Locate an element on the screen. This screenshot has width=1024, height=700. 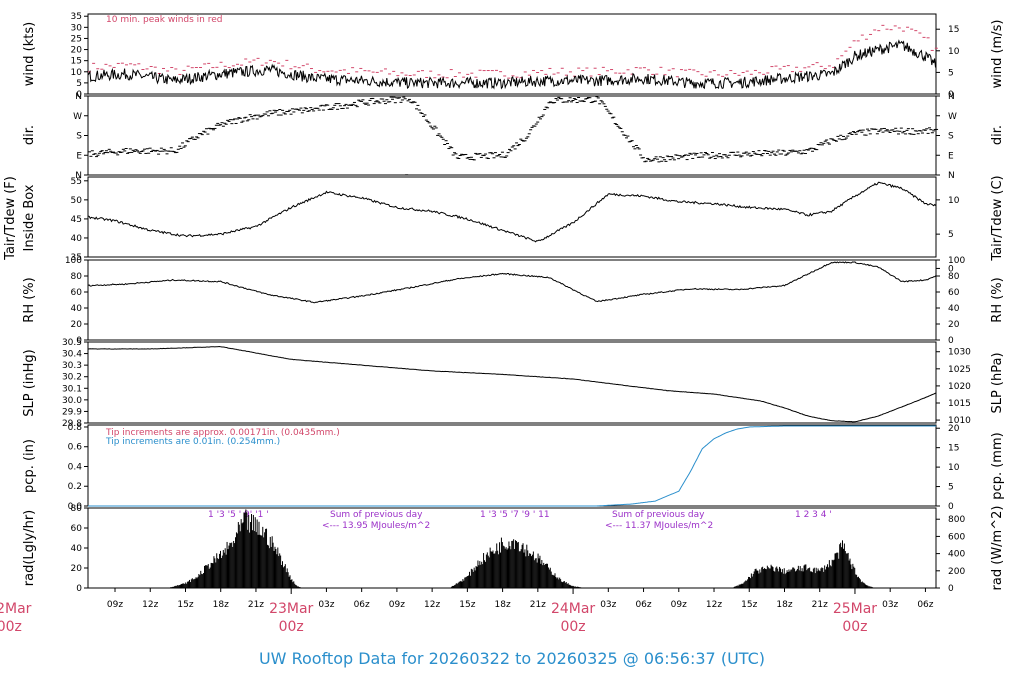
slp-left-tick-label: 29.9 is located at coordinates (72, 412).